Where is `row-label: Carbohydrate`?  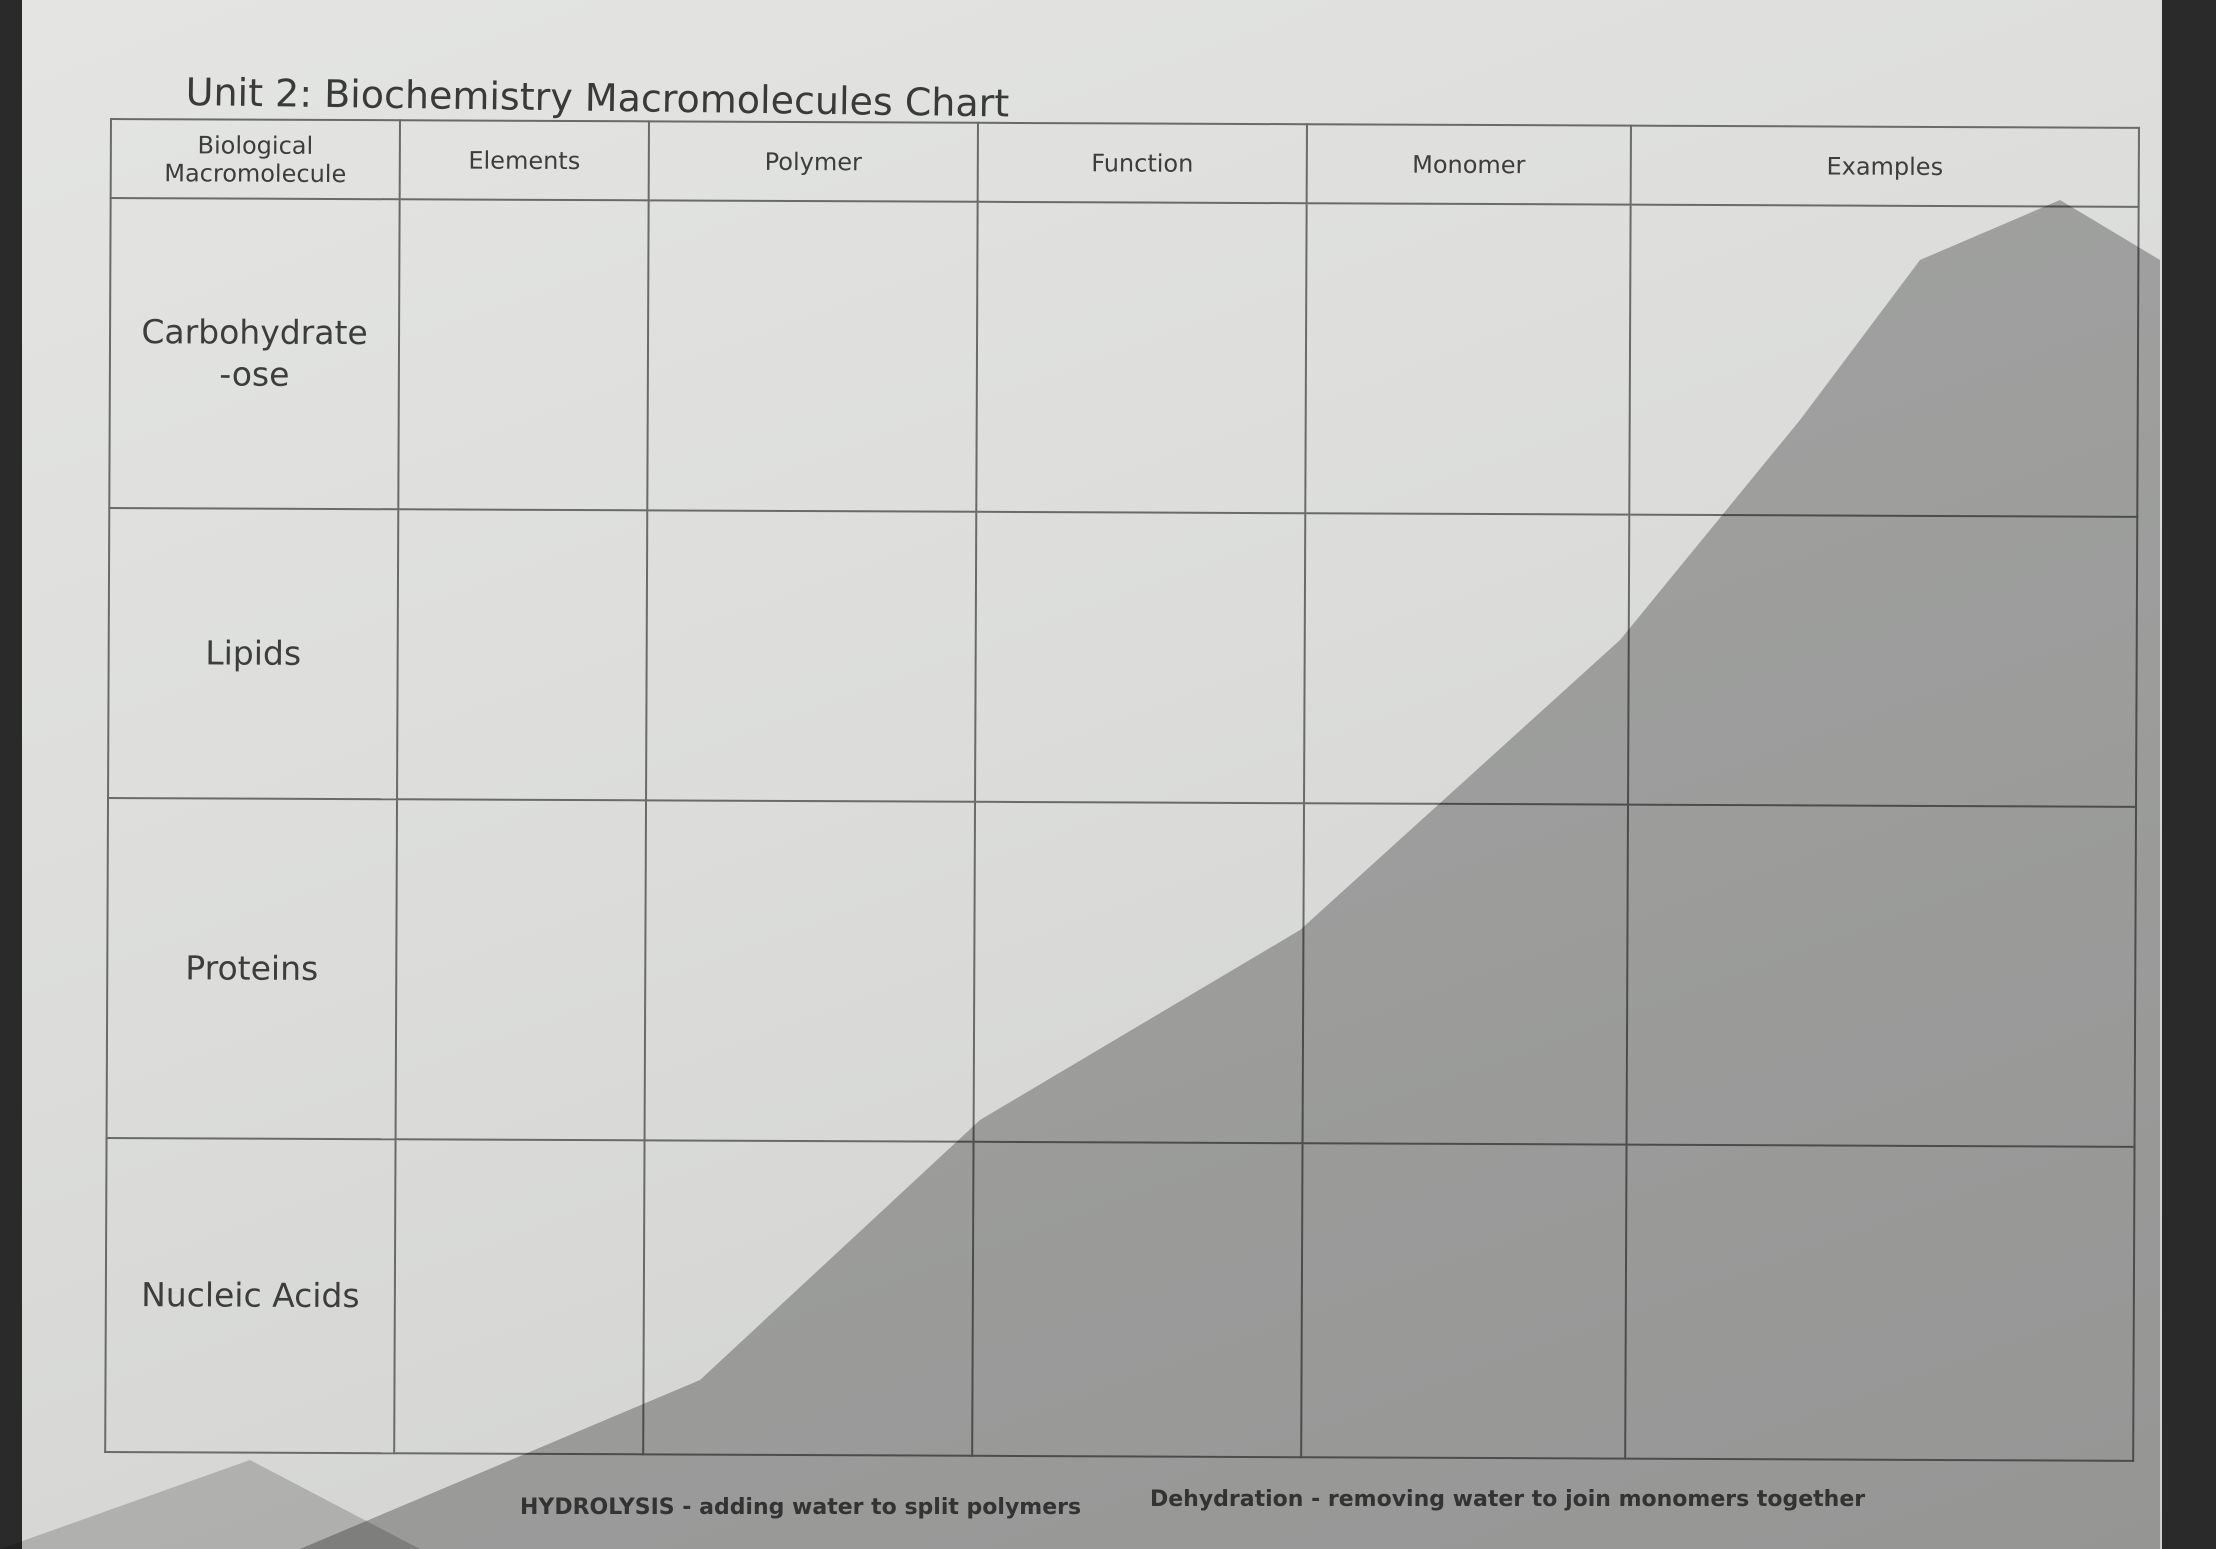
row-label: Carbohydrate is located at coordinates (254, 332).